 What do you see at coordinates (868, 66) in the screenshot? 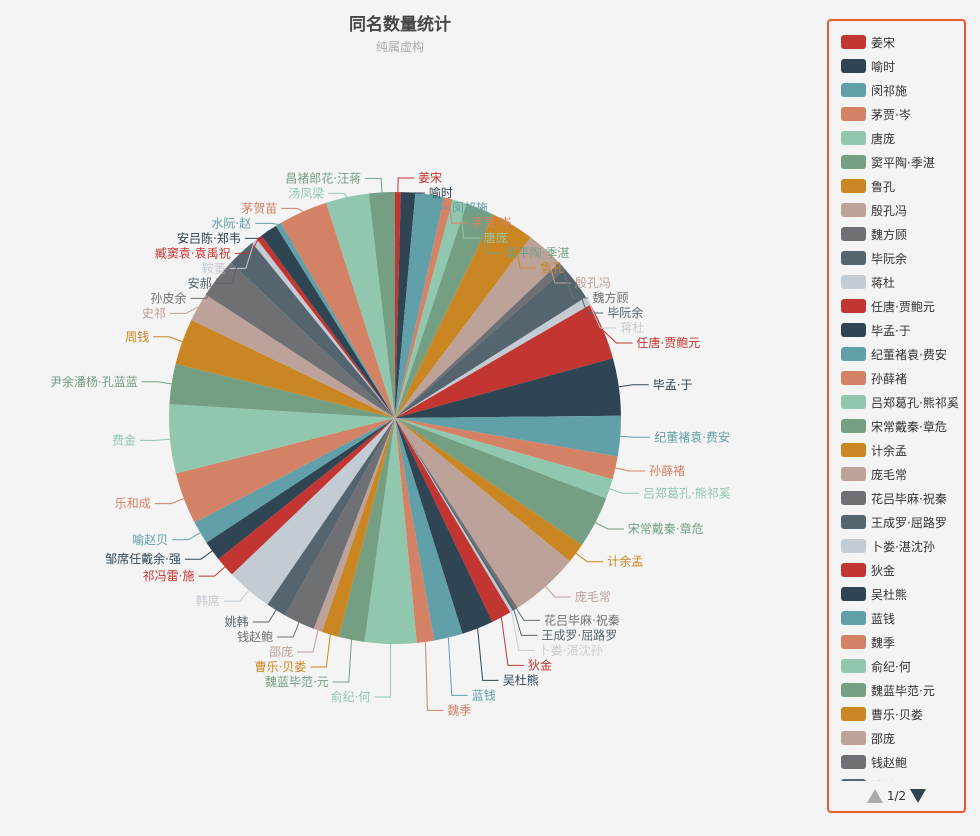
I see `legend-item: 喻时` at bounding box center [868, 66].